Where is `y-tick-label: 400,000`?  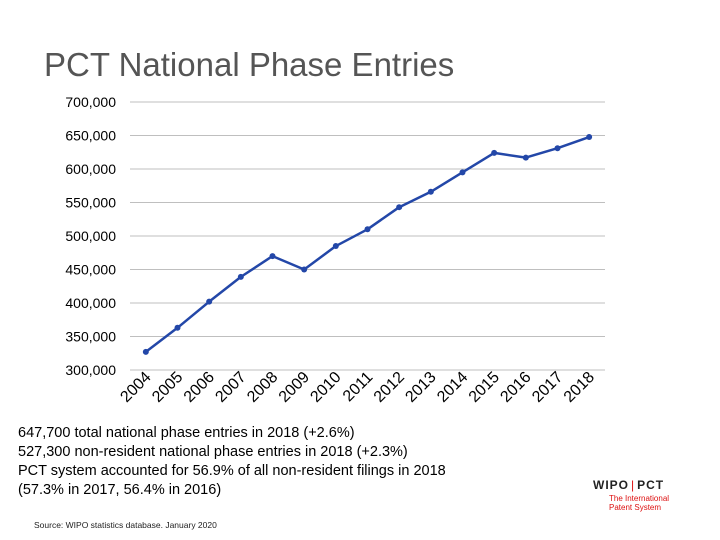
y-tick-label: 400,000 is located at coordinates (90, 303).